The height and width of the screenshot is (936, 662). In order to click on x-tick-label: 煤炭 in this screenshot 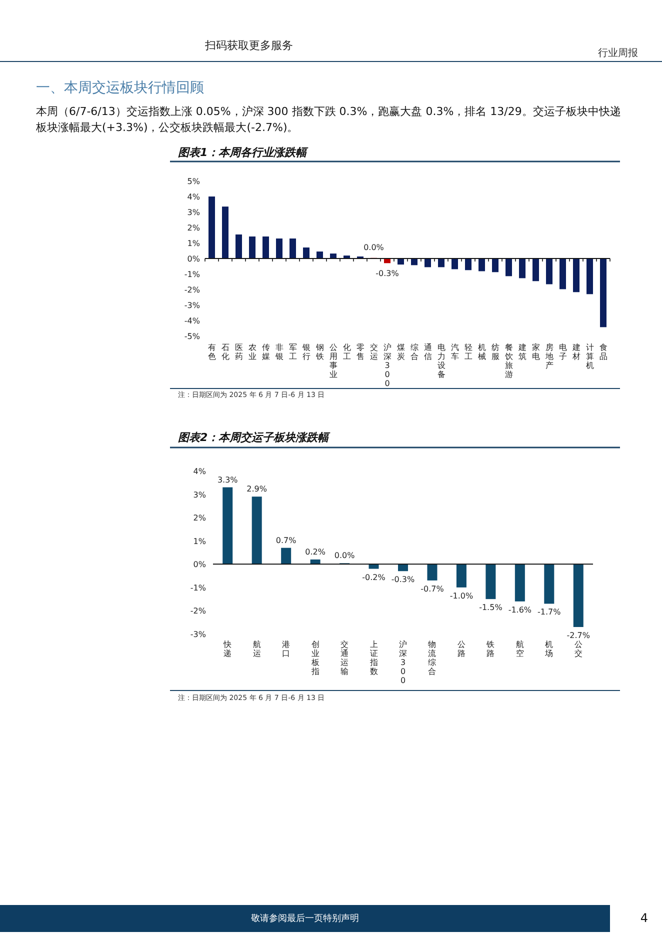, I will do `click(400, 352)`.